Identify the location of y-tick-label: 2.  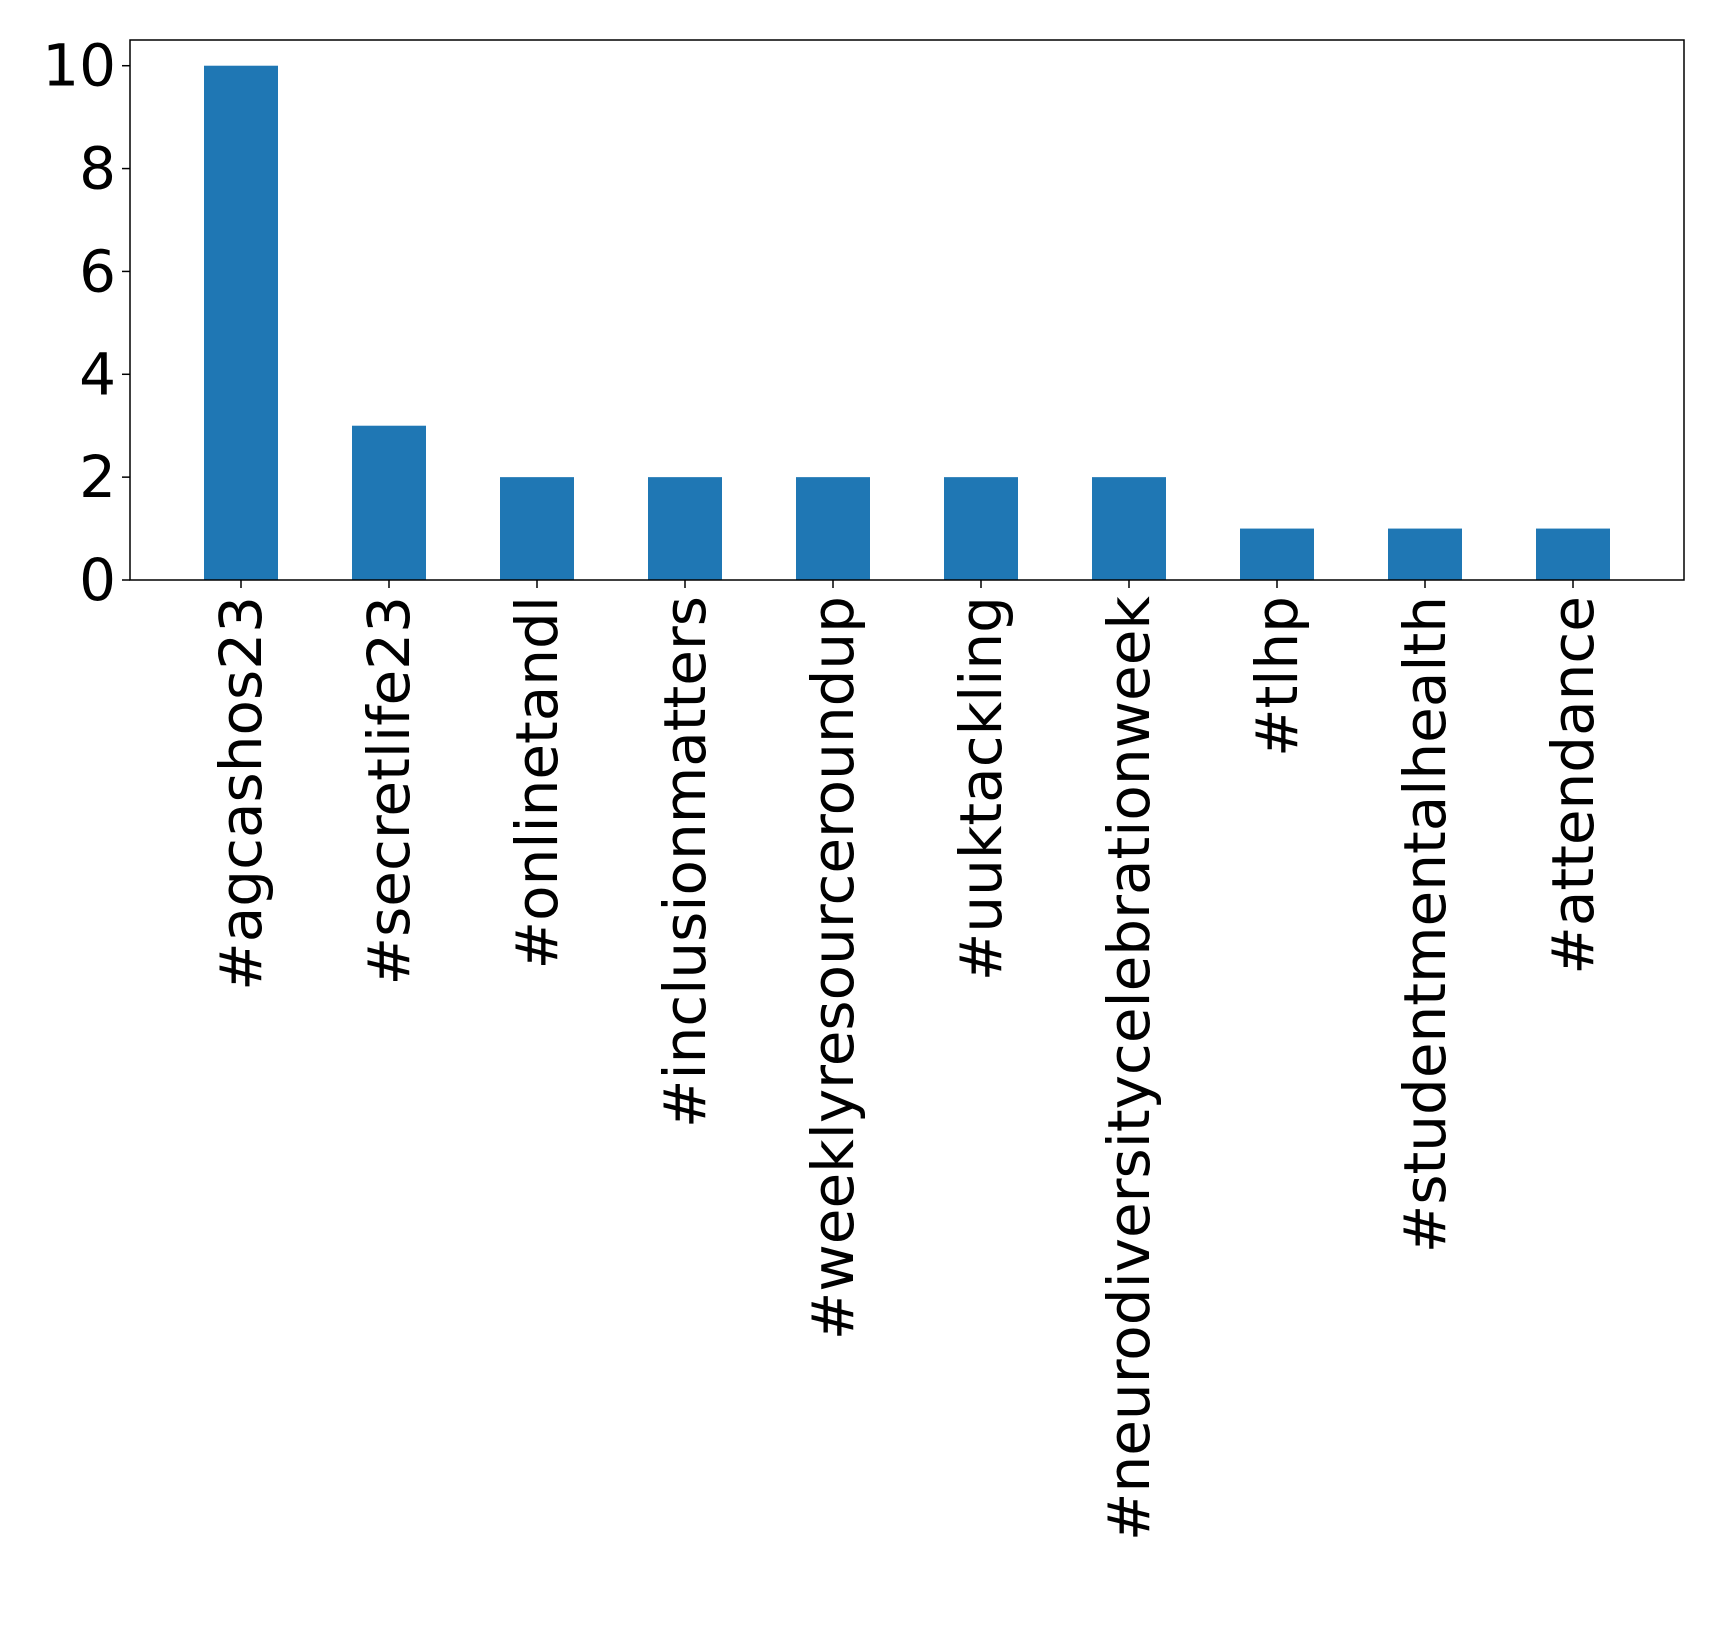
(97, 477).